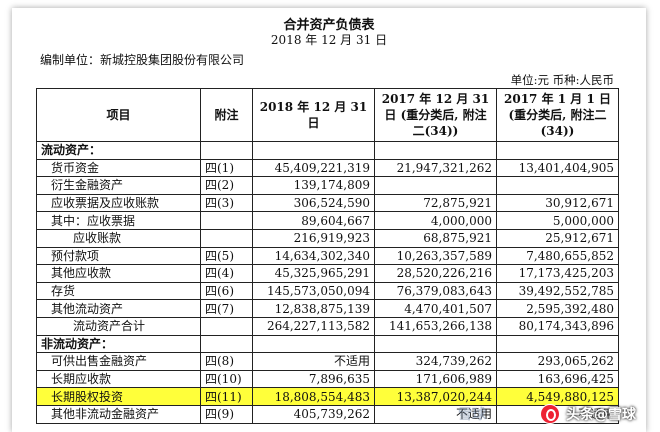 The width and height of the screenshot is (660, 432). I want to click on row-item-cell: 其中：应收票据, so click(118, 220).